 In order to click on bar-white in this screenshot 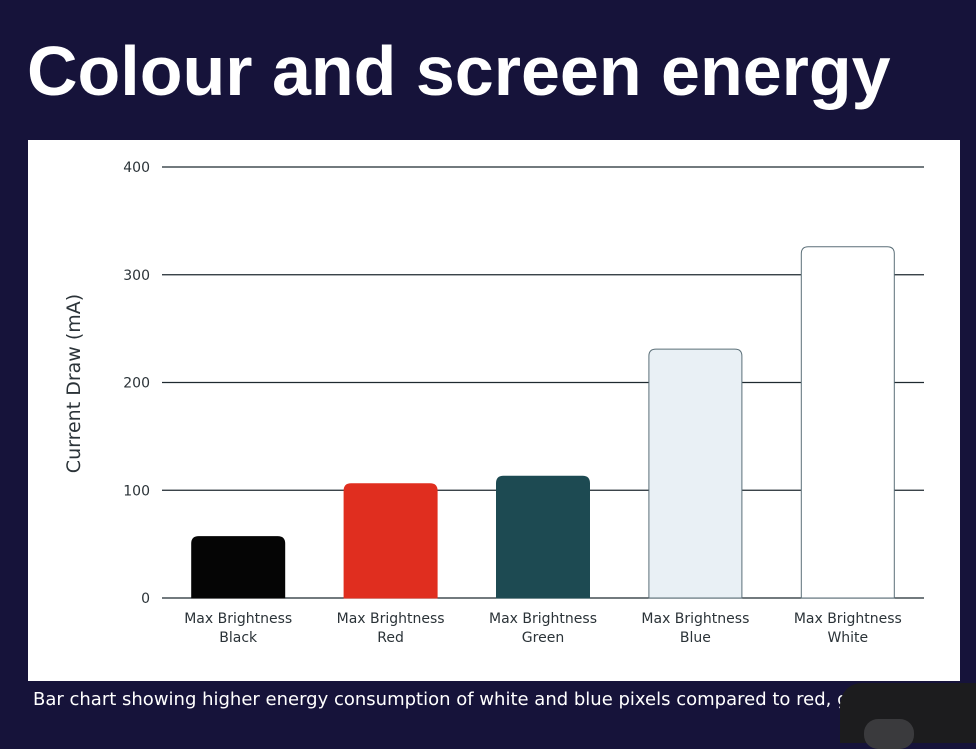, I will do `click(847, 422)`.